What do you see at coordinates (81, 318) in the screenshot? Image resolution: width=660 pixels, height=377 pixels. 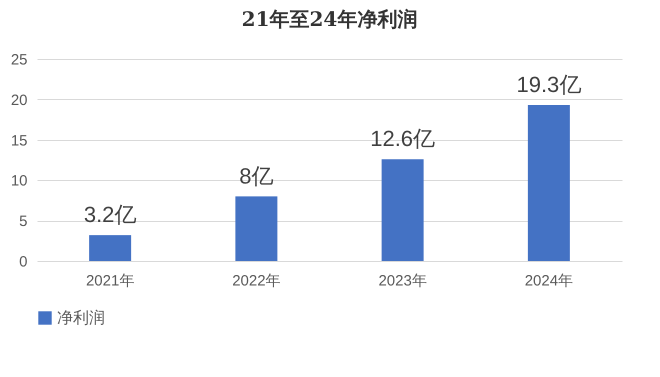 I see `legend-label: 净利润` at bounding box center [81, 318].